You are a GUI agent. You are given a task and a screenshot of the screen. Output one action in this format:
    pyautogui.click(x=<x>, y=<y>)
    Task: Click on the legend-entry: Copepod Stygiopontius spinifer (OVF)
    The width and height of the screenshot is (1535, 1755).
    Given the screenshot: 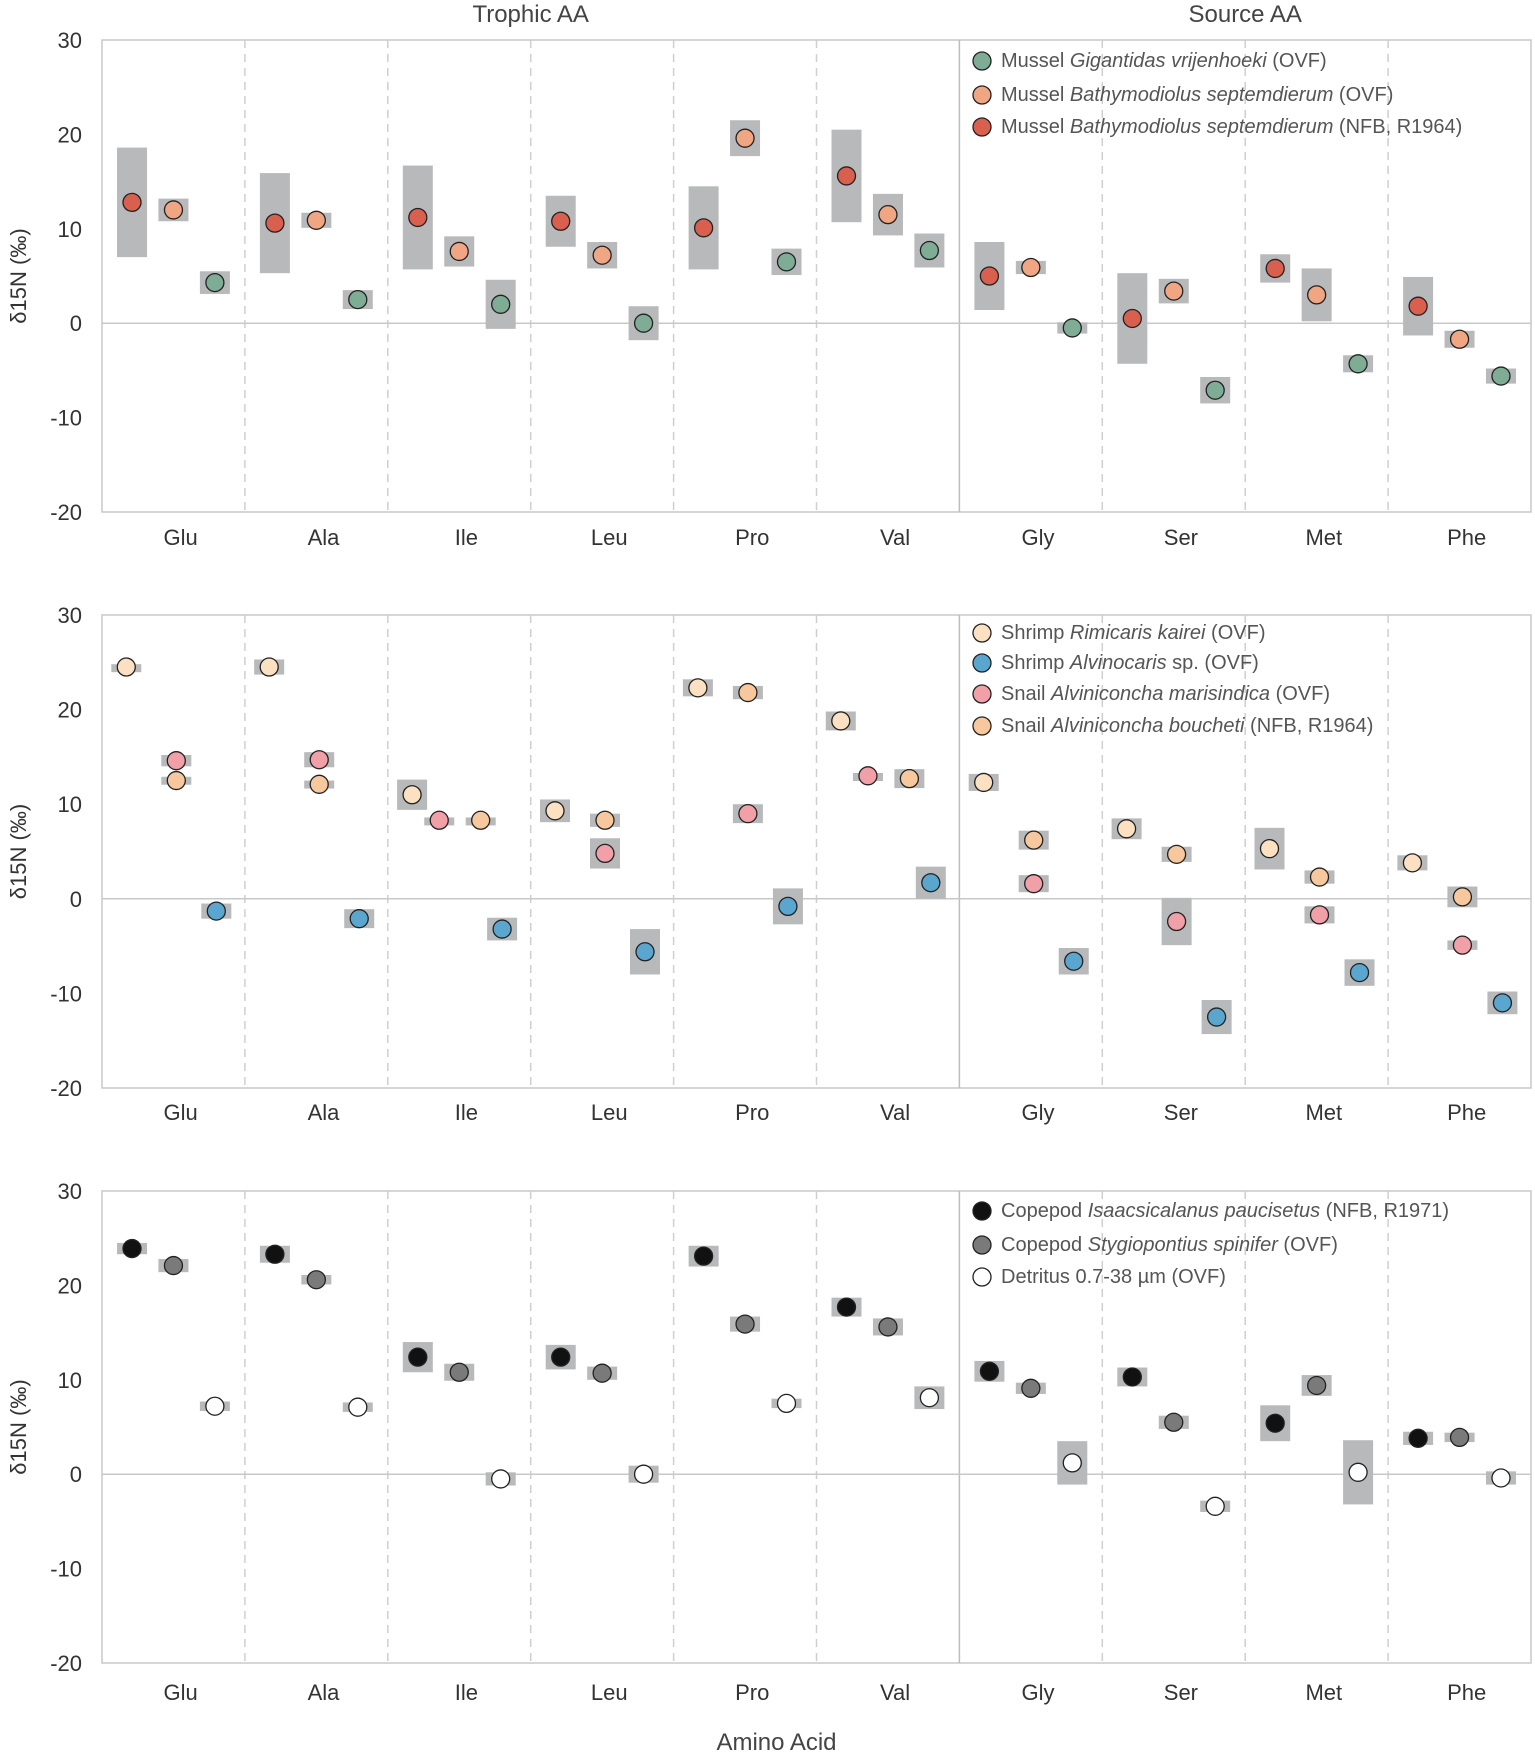 What is the action you would take?
    pyautogui.click(x=1169, y=1245)
    